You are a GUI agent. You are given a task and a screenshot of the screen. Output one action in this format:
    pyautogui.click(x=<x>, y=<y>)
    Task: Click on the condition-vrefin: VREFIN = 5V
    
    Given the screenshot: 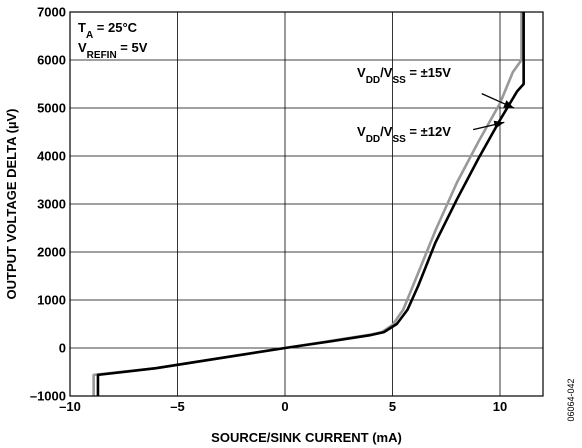 What is the action you would take?
    pyautogui.click(x=113, y=50)
    